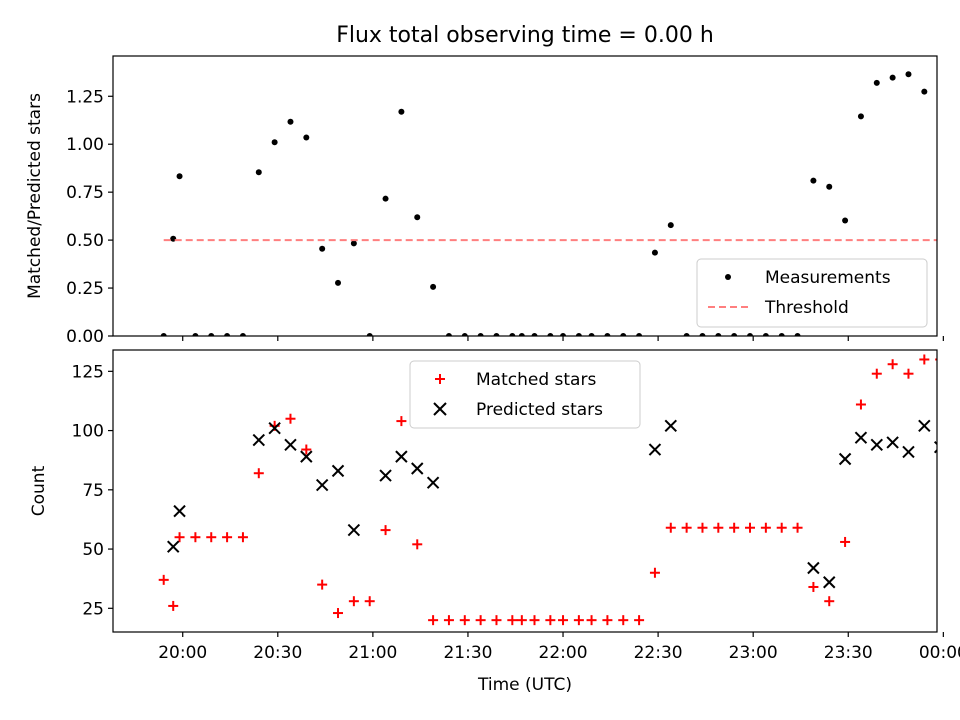 The image size is (960, 720). Describe the element at coordinates (728, 277) in the screenshot. I see `legend-dot-icon` at that location.